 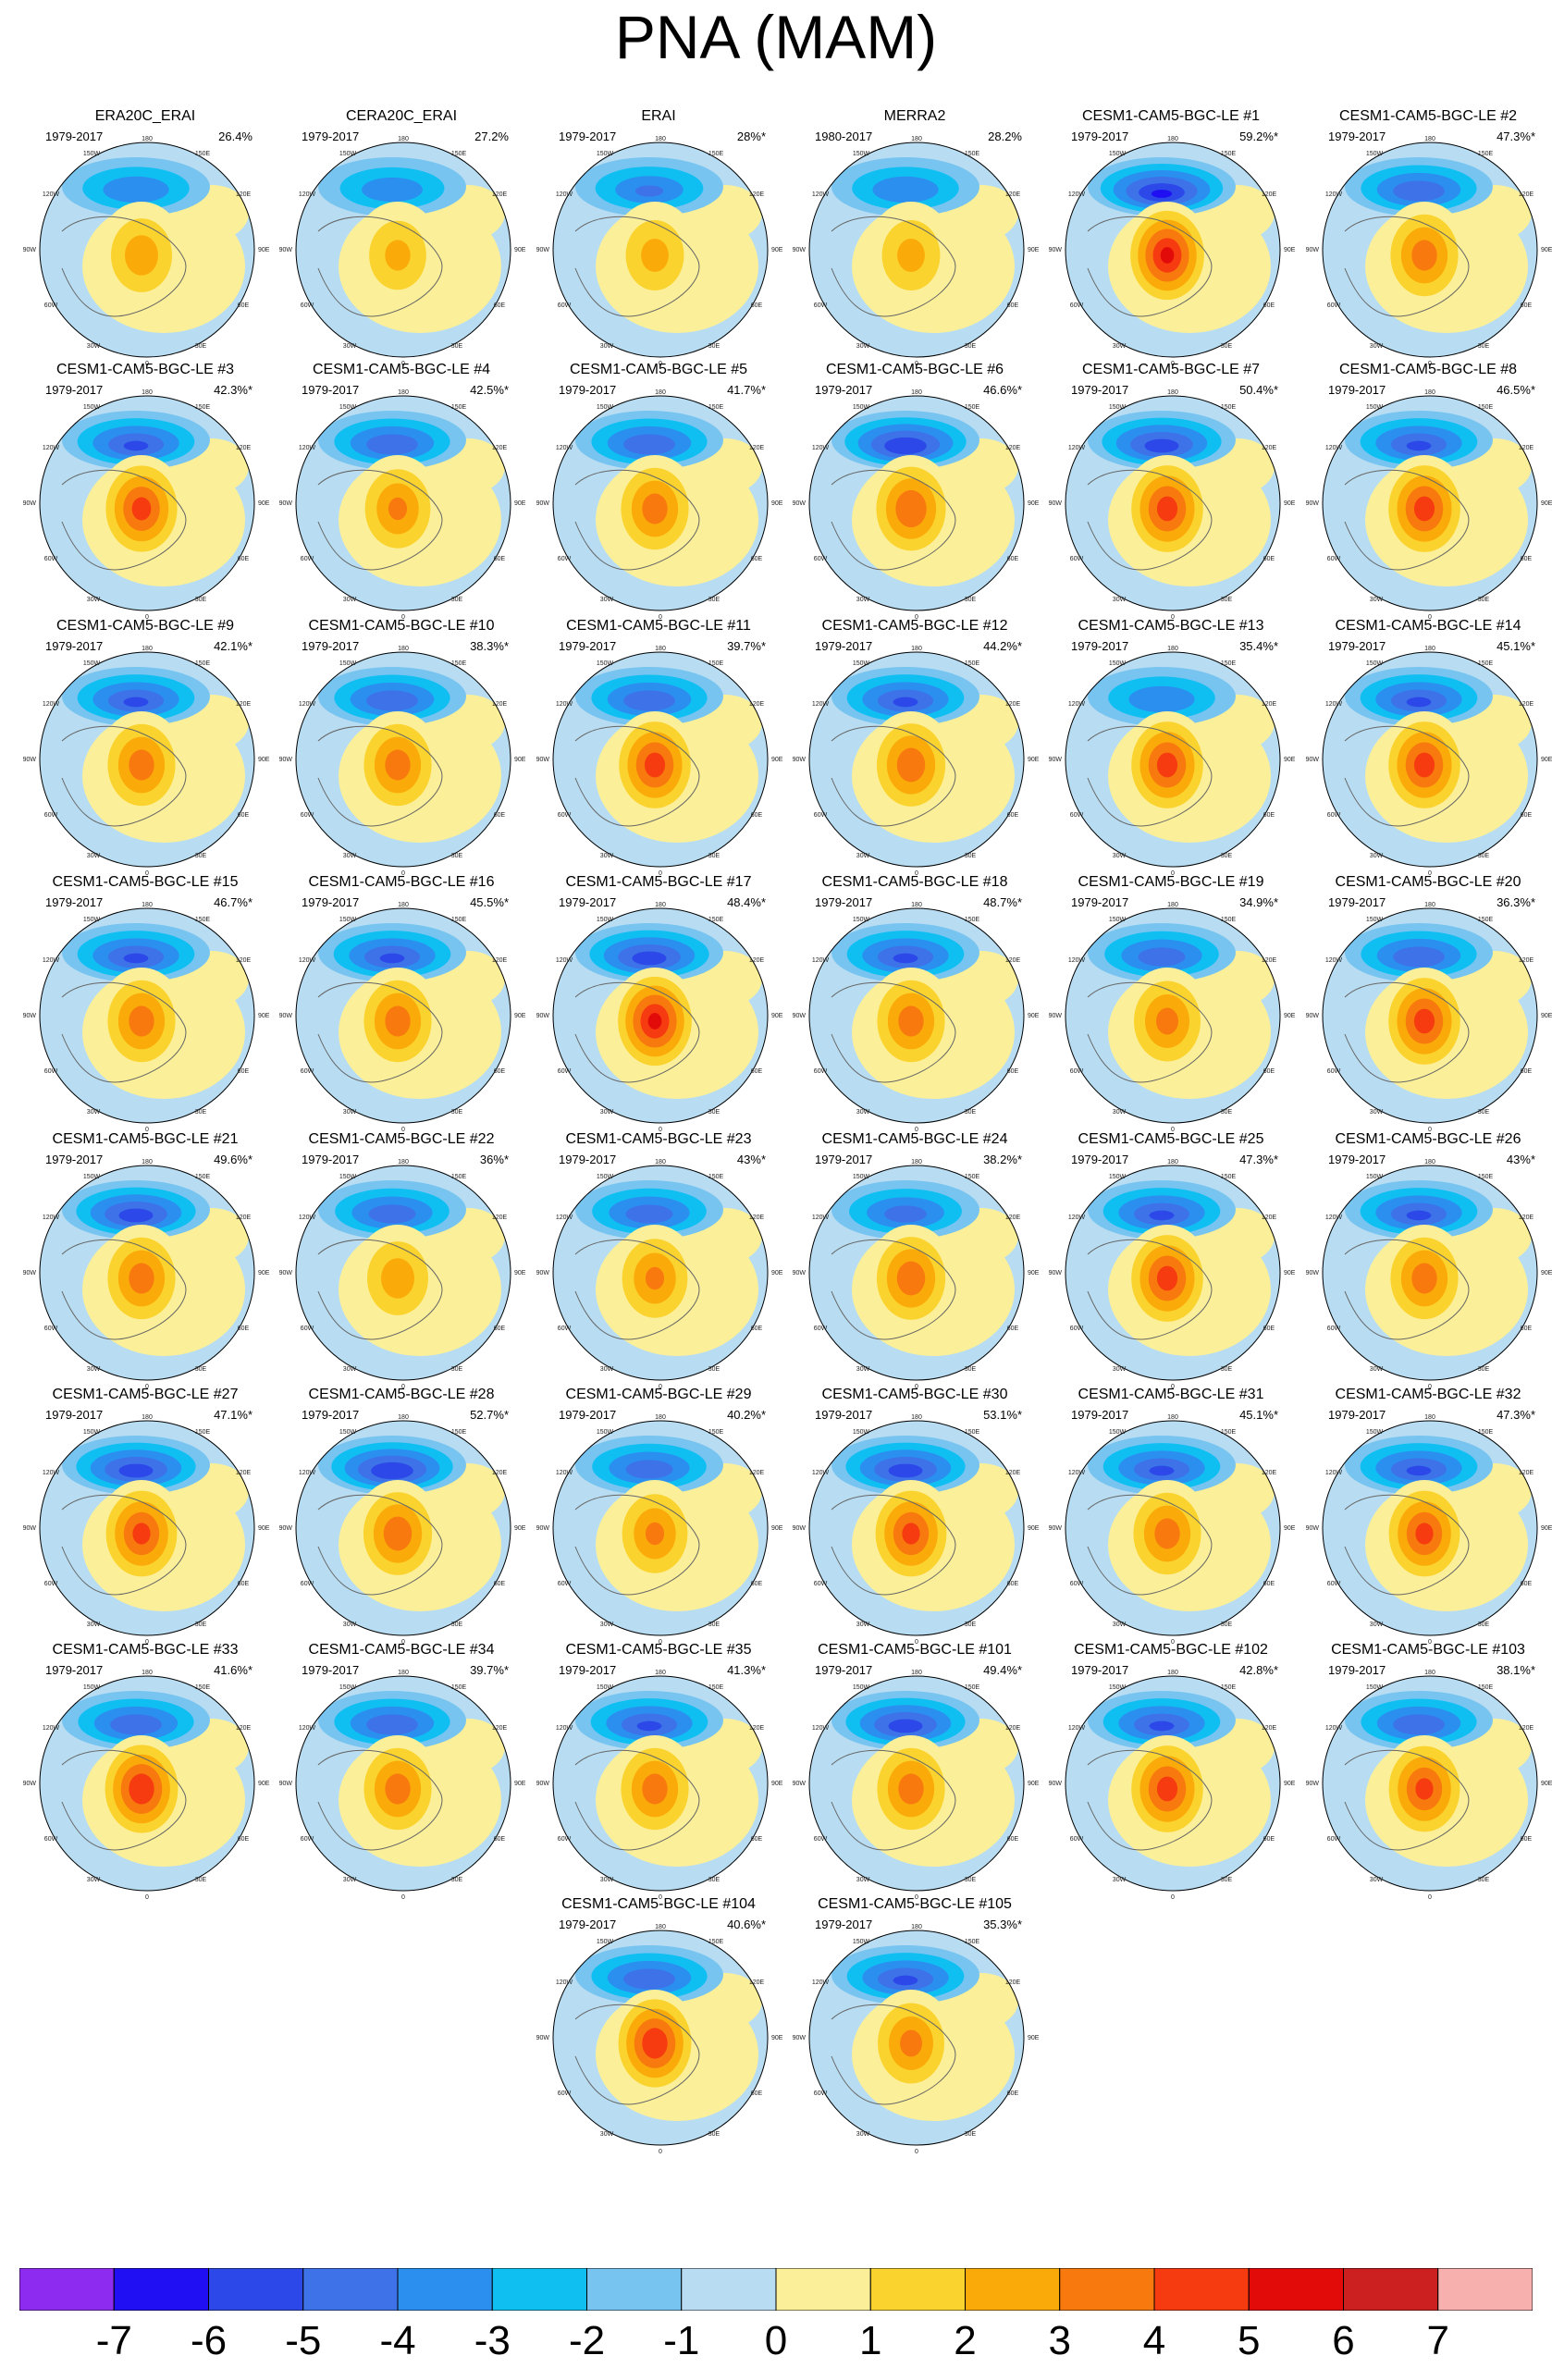 I want to click on panel-title: CESM1-CAM5-BGC-LE #8, so click(x=1428, y=369).